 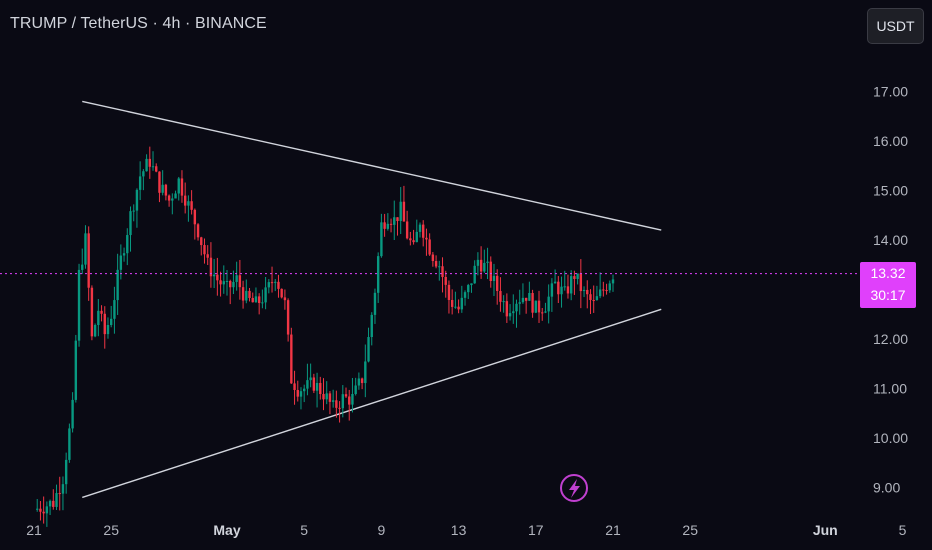 I want to click on y-tick-label: 17.00, so click(x=890, y=92).